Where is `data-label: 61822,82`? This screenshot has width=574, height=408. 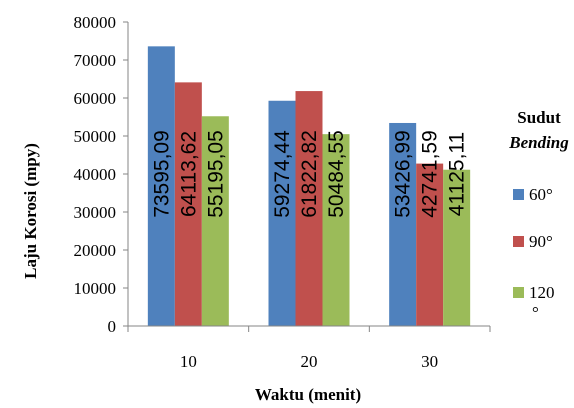
data-label: 61822,82 is located at coordinates (309, 174).